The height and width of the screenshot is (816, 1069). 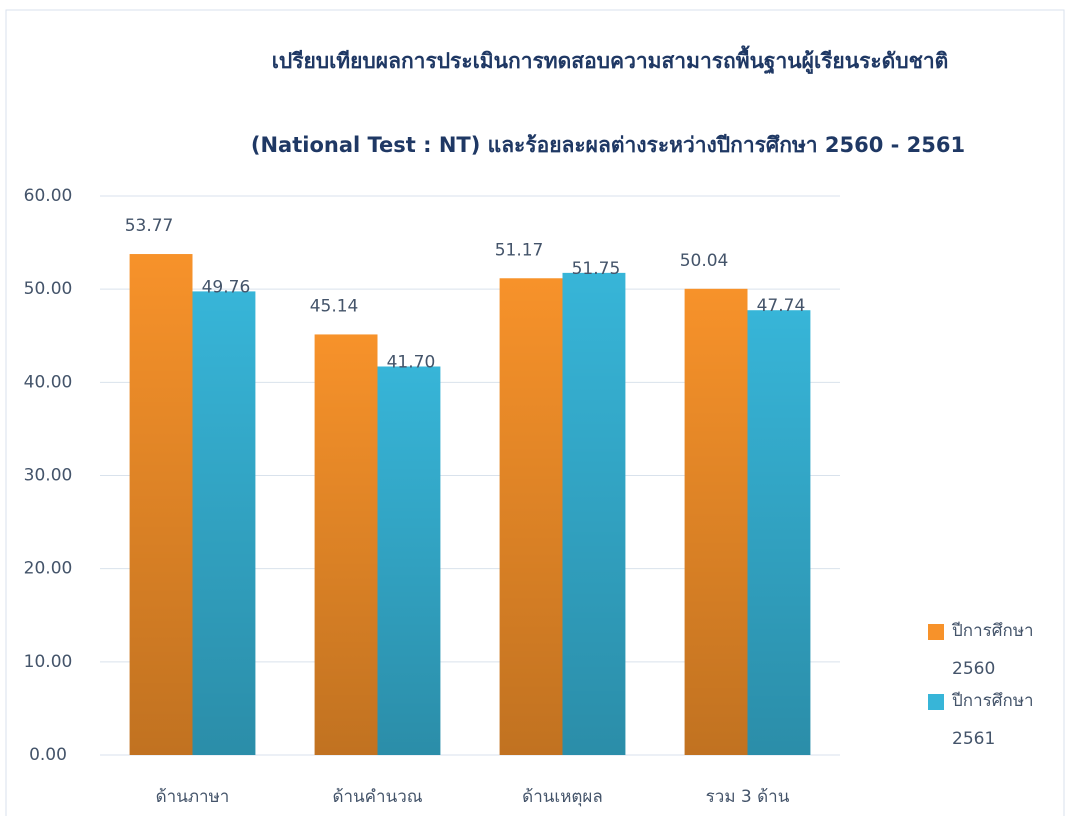 I want to click on legend-item: ปีการศึกษา 2561, so click(x=995, y=717).